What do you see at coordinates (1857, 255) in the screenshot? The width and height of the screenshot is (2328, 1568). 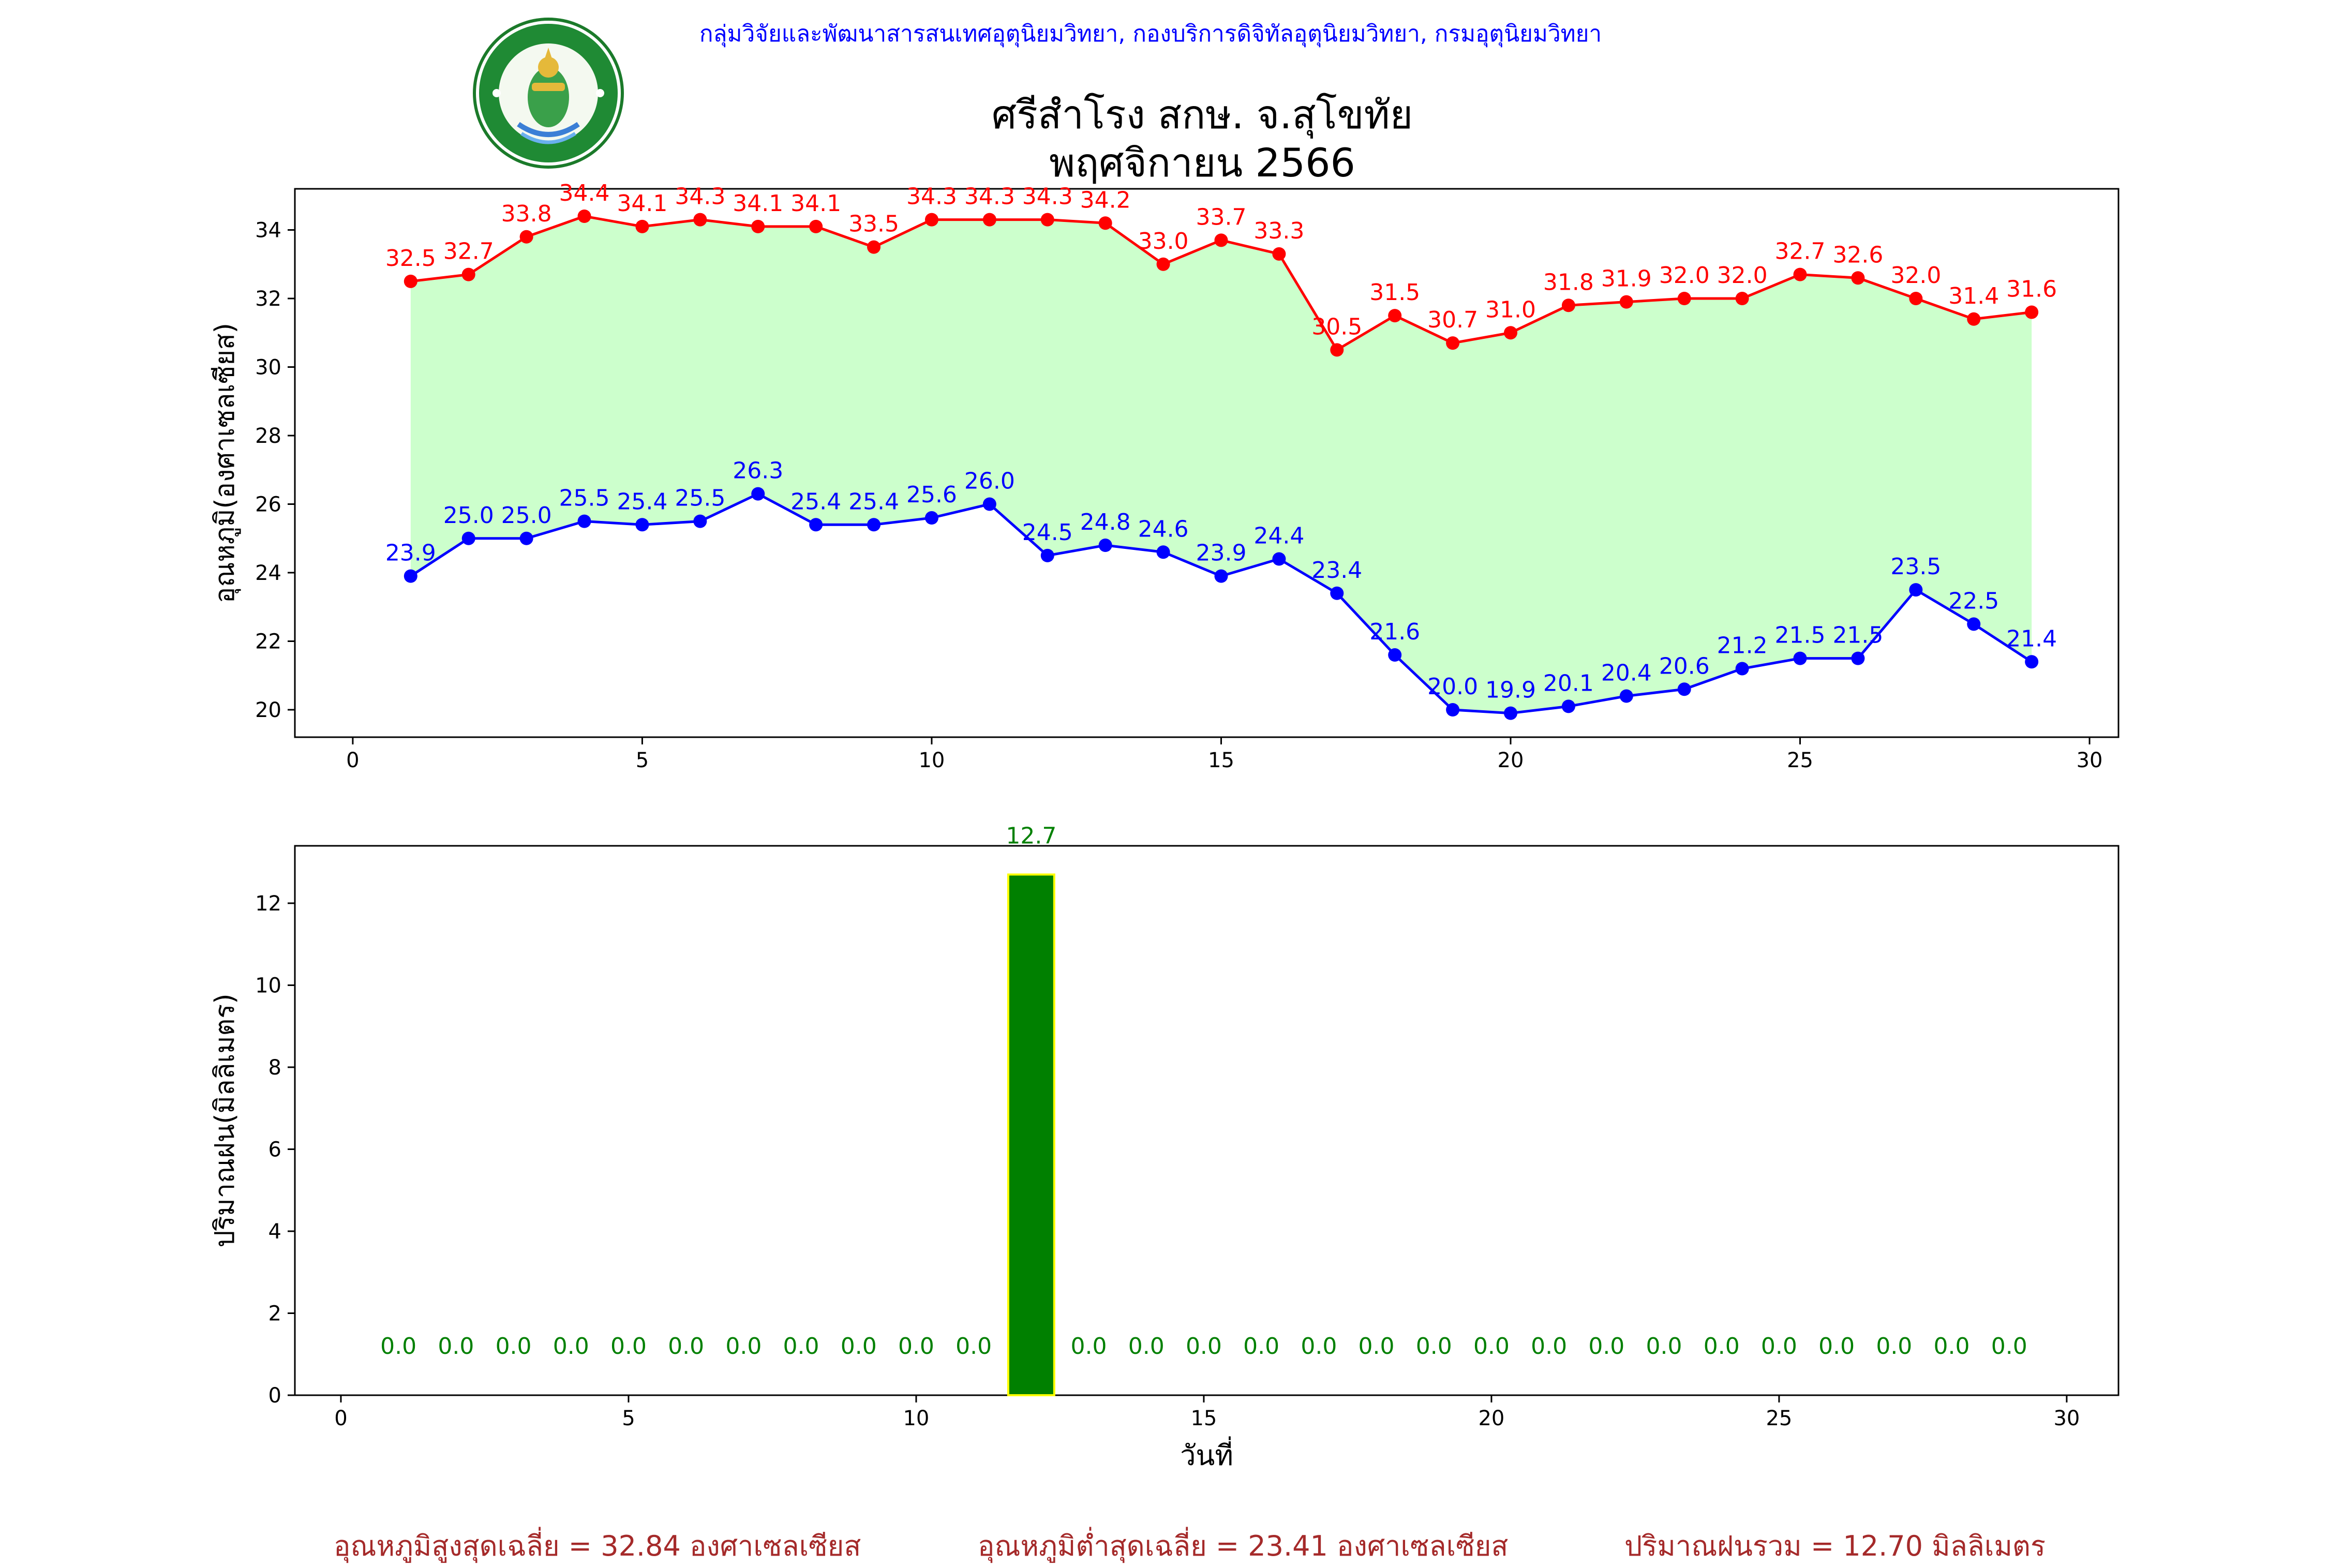 I see `max-temperature-label: 32.6` at bounding box center [1857, 255].